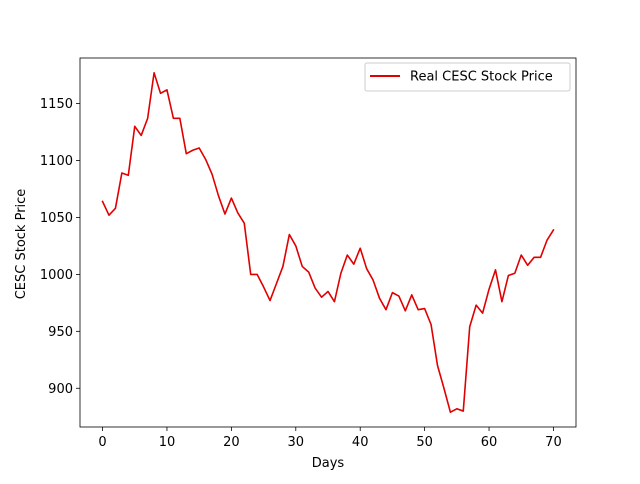 The width and height of the screenshot is (640, 484). I want to click on x-tick-label: 20, so click(231, 442).